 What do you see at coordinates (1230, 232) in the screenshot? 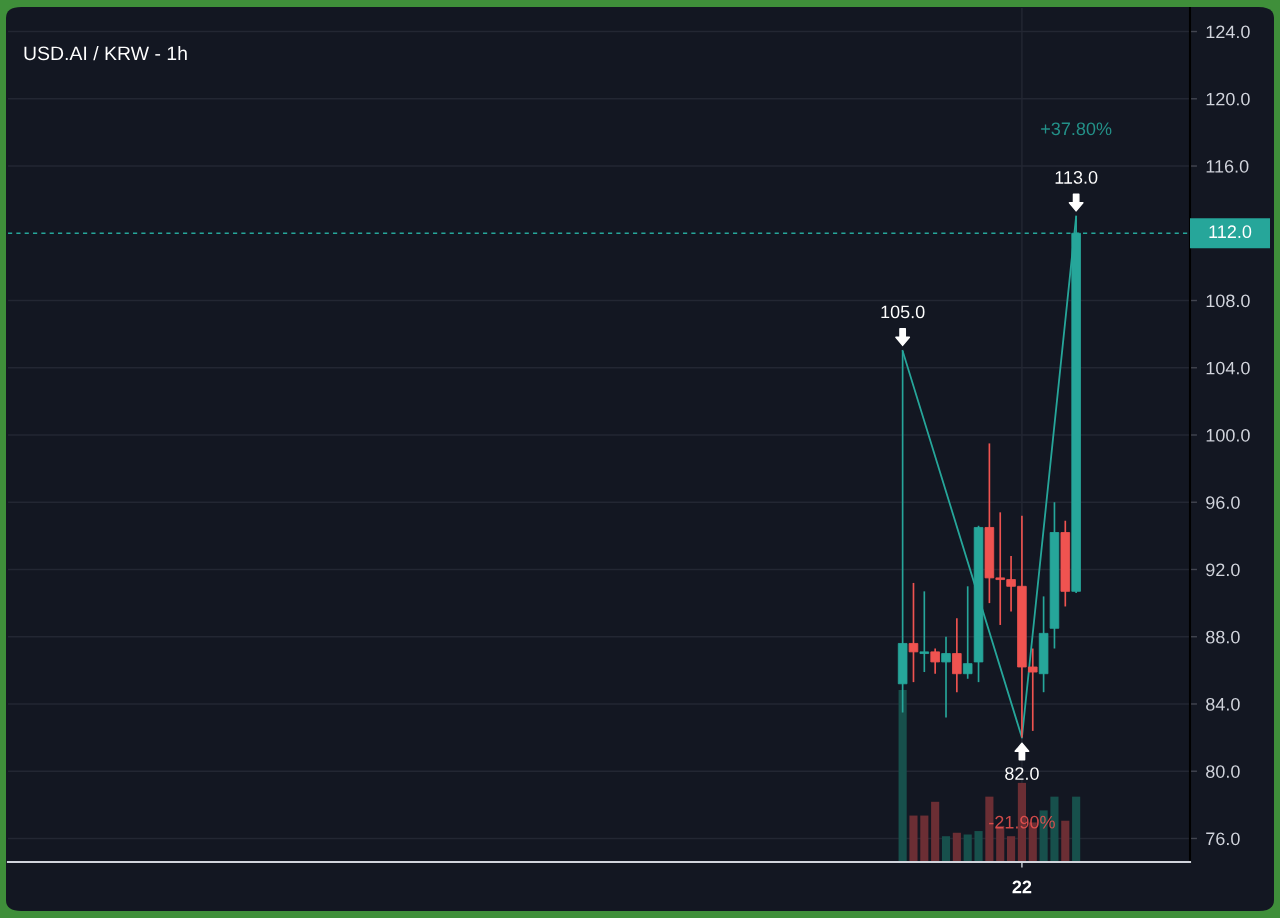
I see `ref-line-label: 112.0` at bounding box center [1230, 232].